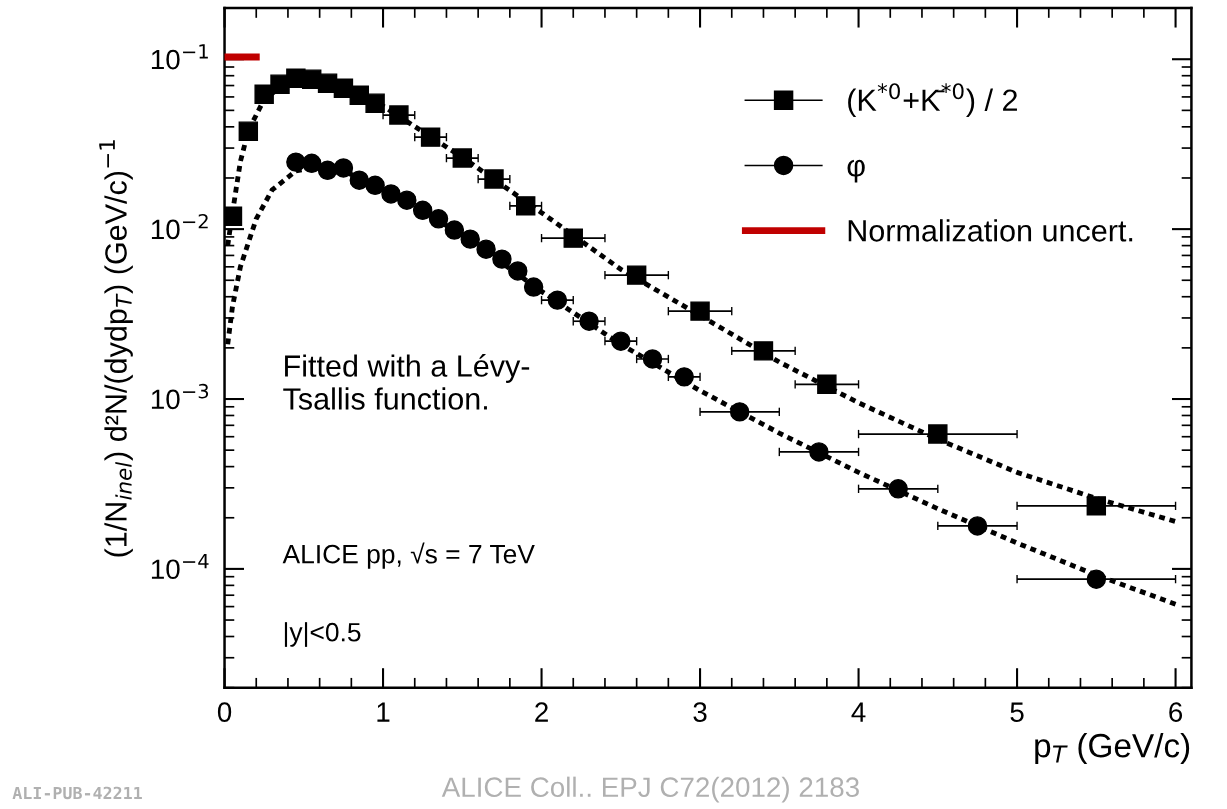  Describe the element at coordinates (224, 712) in the screenshot. I see `x-tick-label: 0` at that location.